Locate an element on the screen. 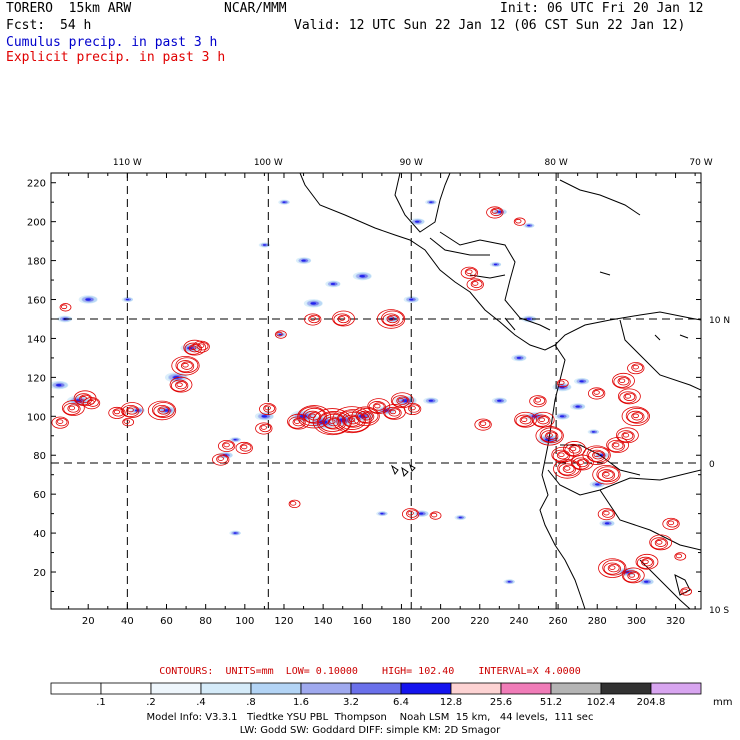  x-tick-label: 80 is located at coordinates (205, 621).